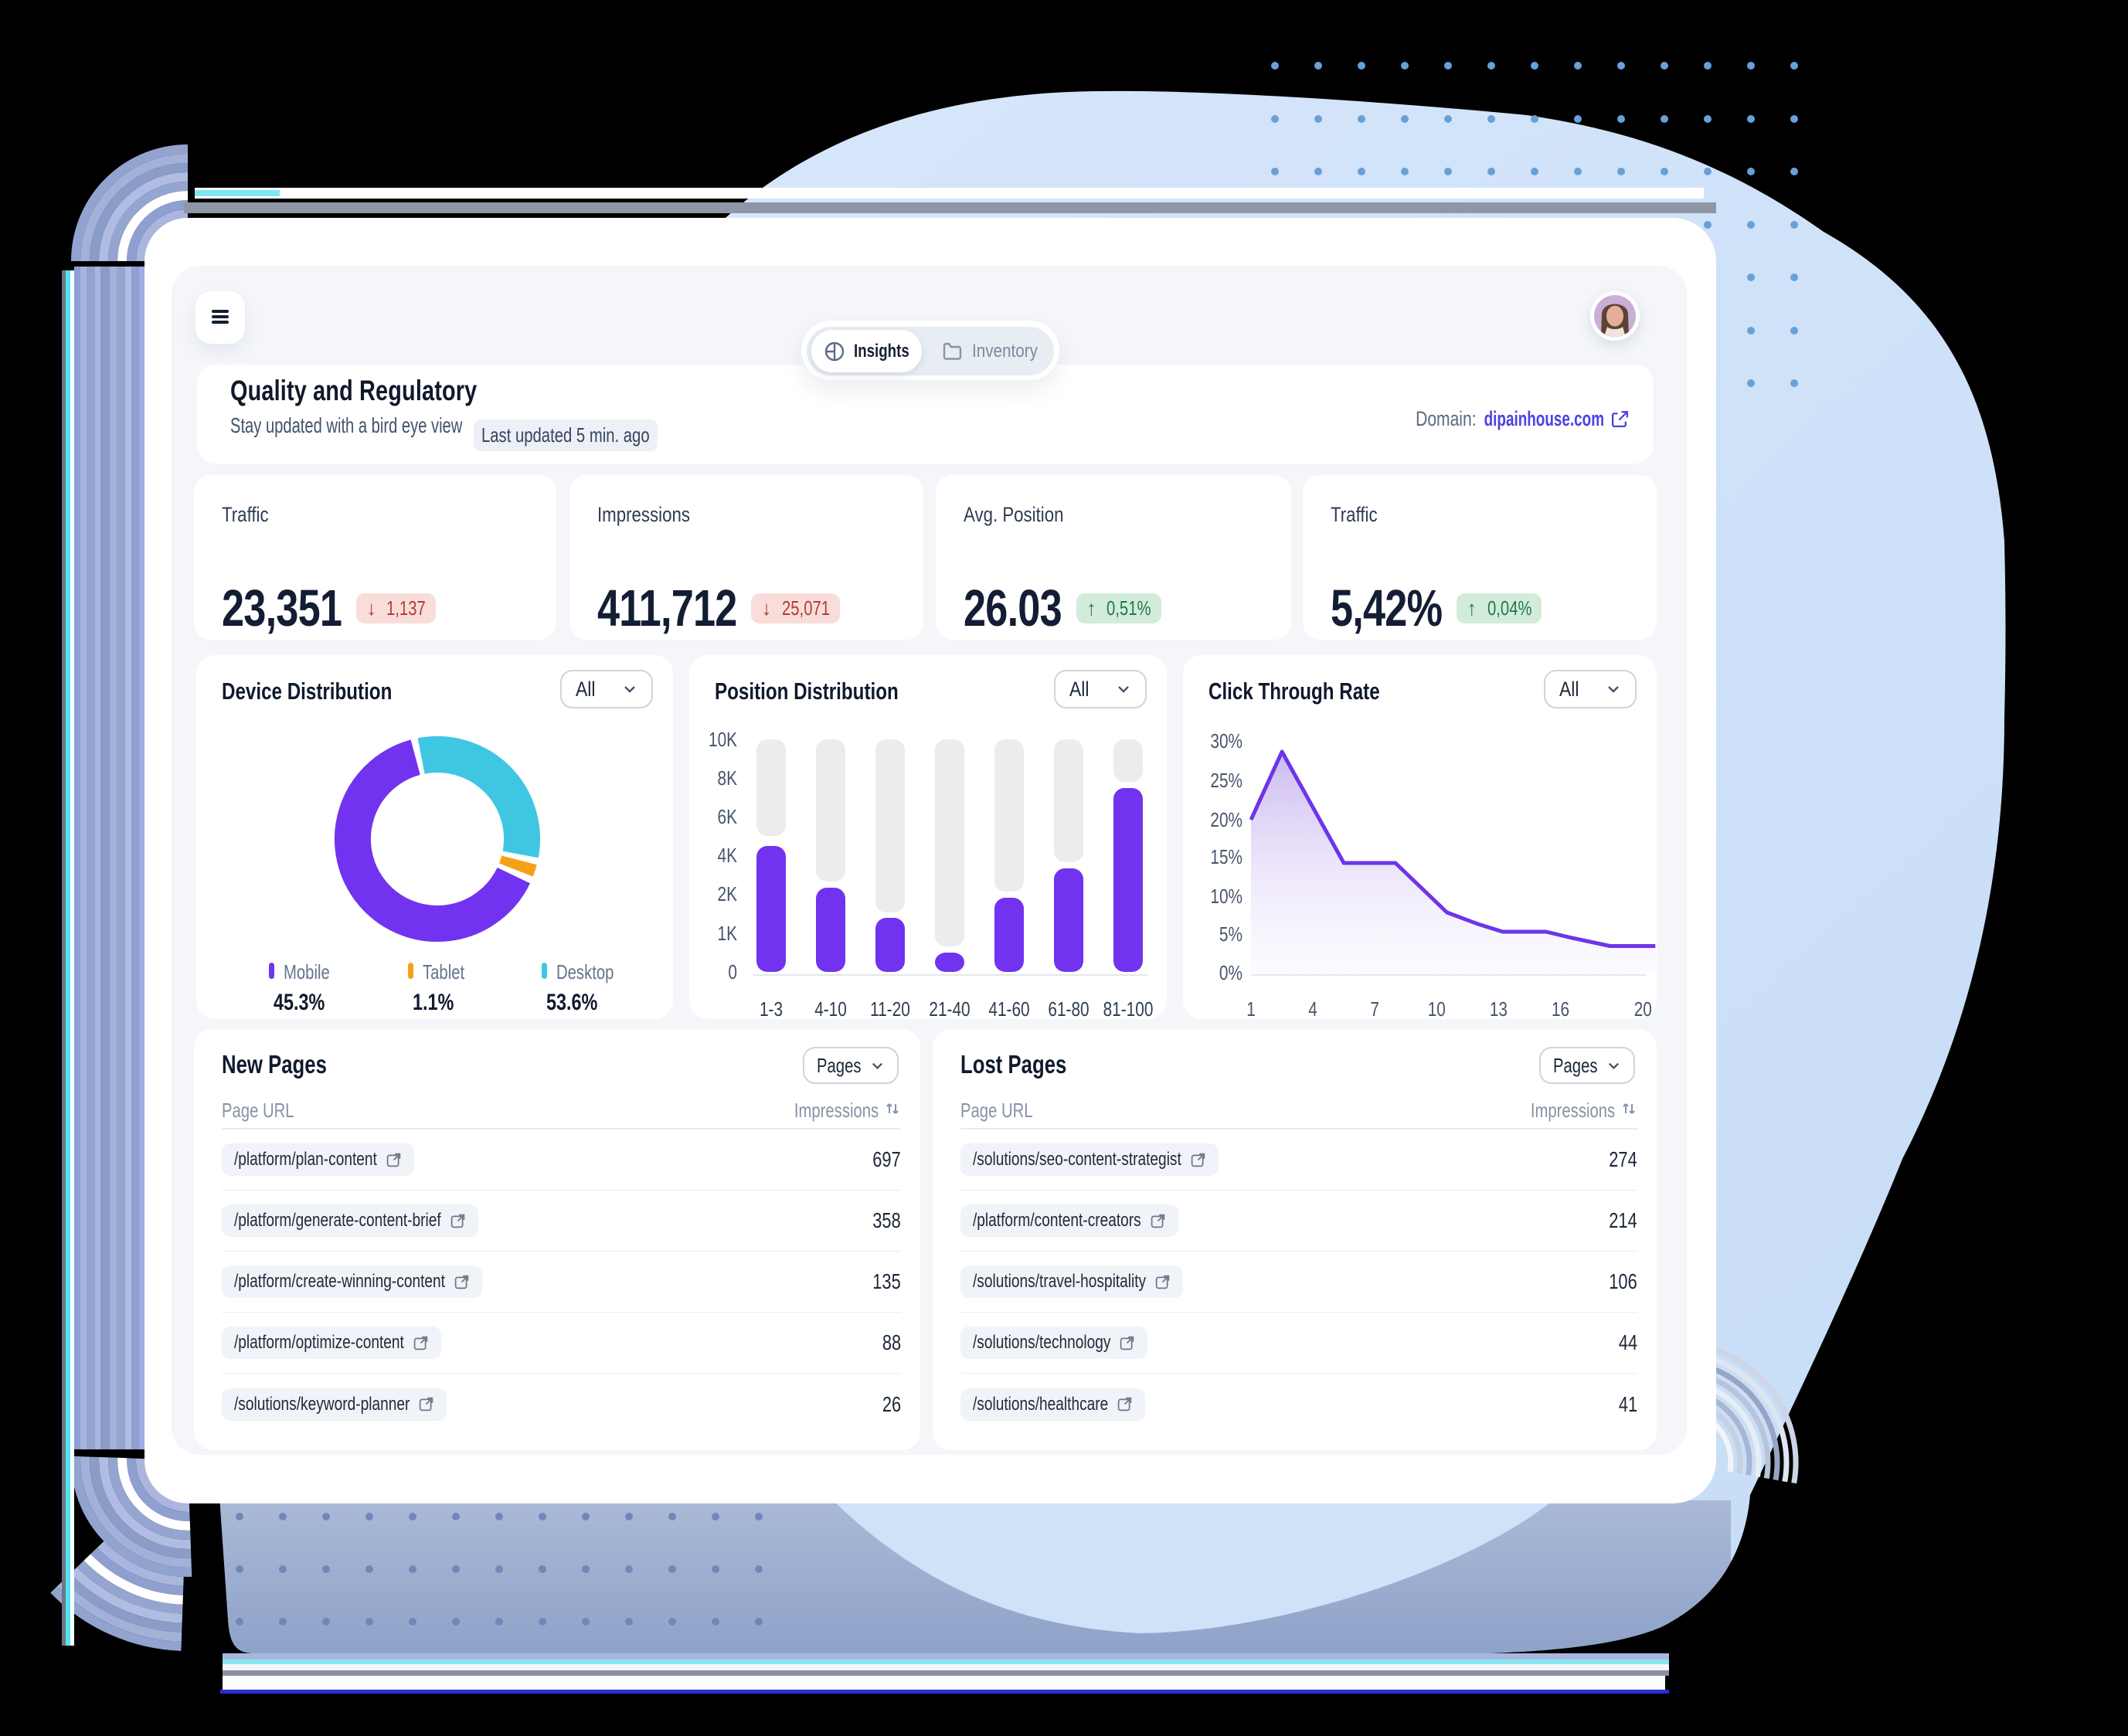  What do you see at coordinates (728, 855) in the screenshot?
I see `svg-text: 4K` at bounding box center [728, 855].